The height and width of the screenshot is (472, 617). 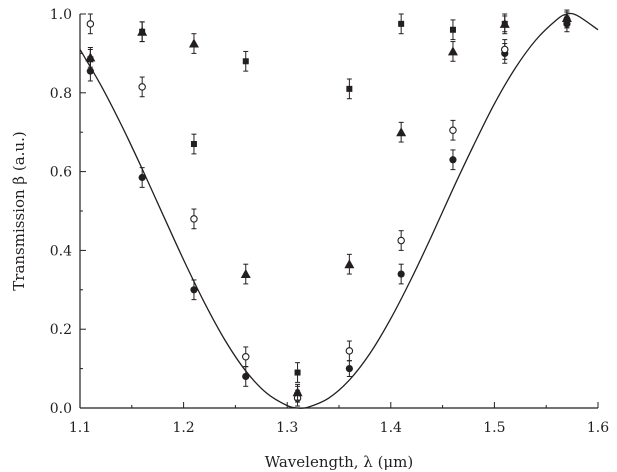 I want to click on x-tick-label: 1.3, so click(x=287, y=428).